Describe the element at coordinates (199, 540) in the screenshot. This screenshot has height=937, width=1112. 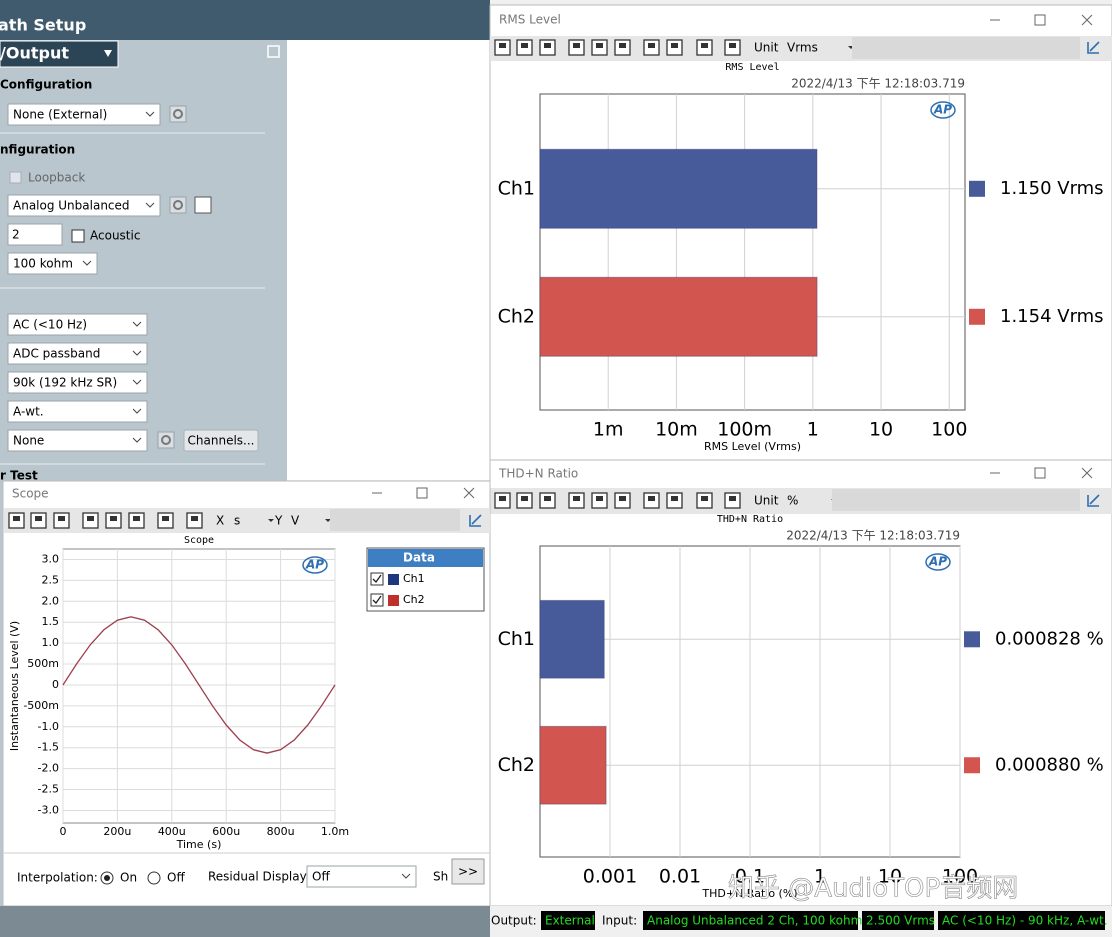
I see `chart-title: Scope` at that location.